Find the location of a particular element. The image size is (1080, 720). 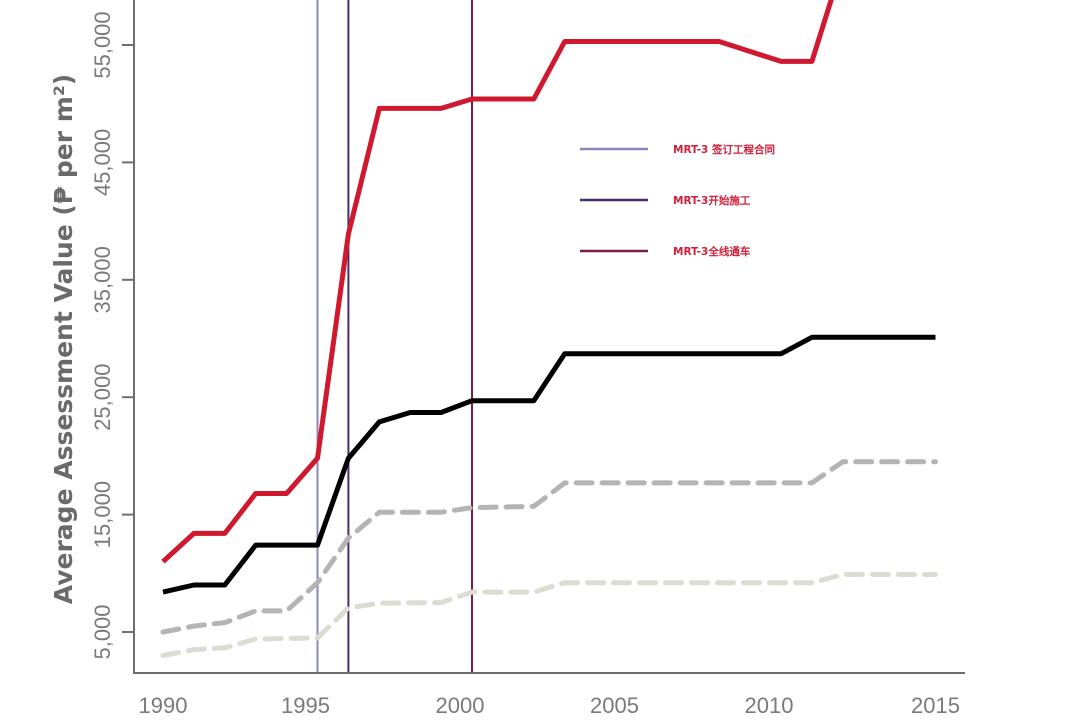

light-dashed-series-line is located at coordinates (549, 615).